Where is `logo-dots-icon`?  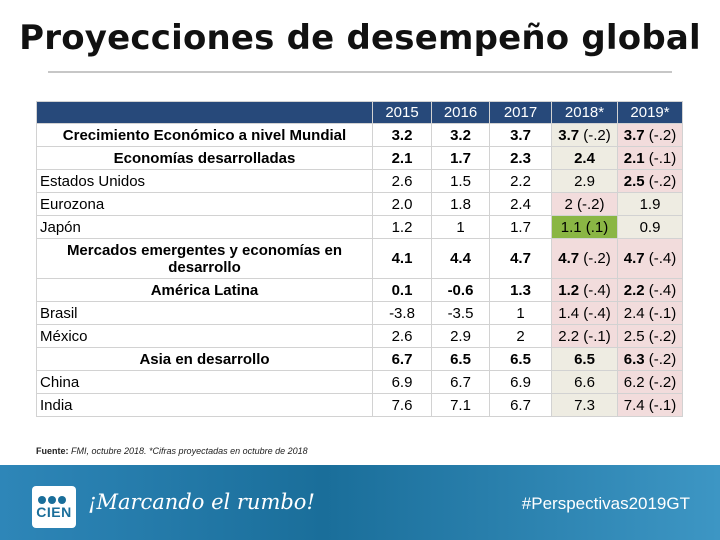 logo-dots-icon is located at coordinates (54, 497).